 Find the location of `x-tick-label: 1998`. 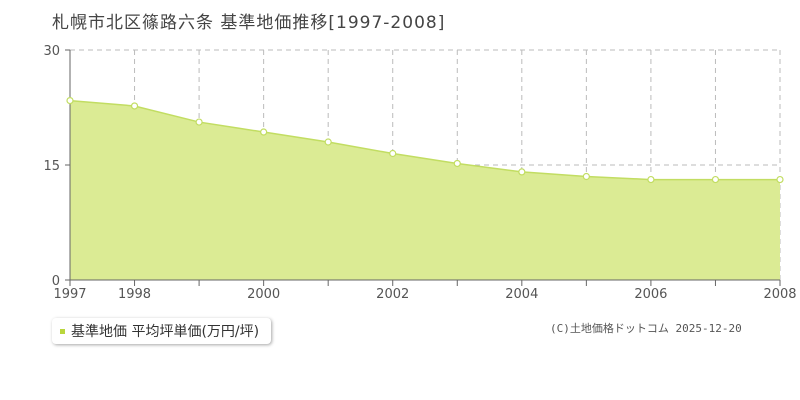

x-tick-label: 1998 is located at coordinates (134, 294).